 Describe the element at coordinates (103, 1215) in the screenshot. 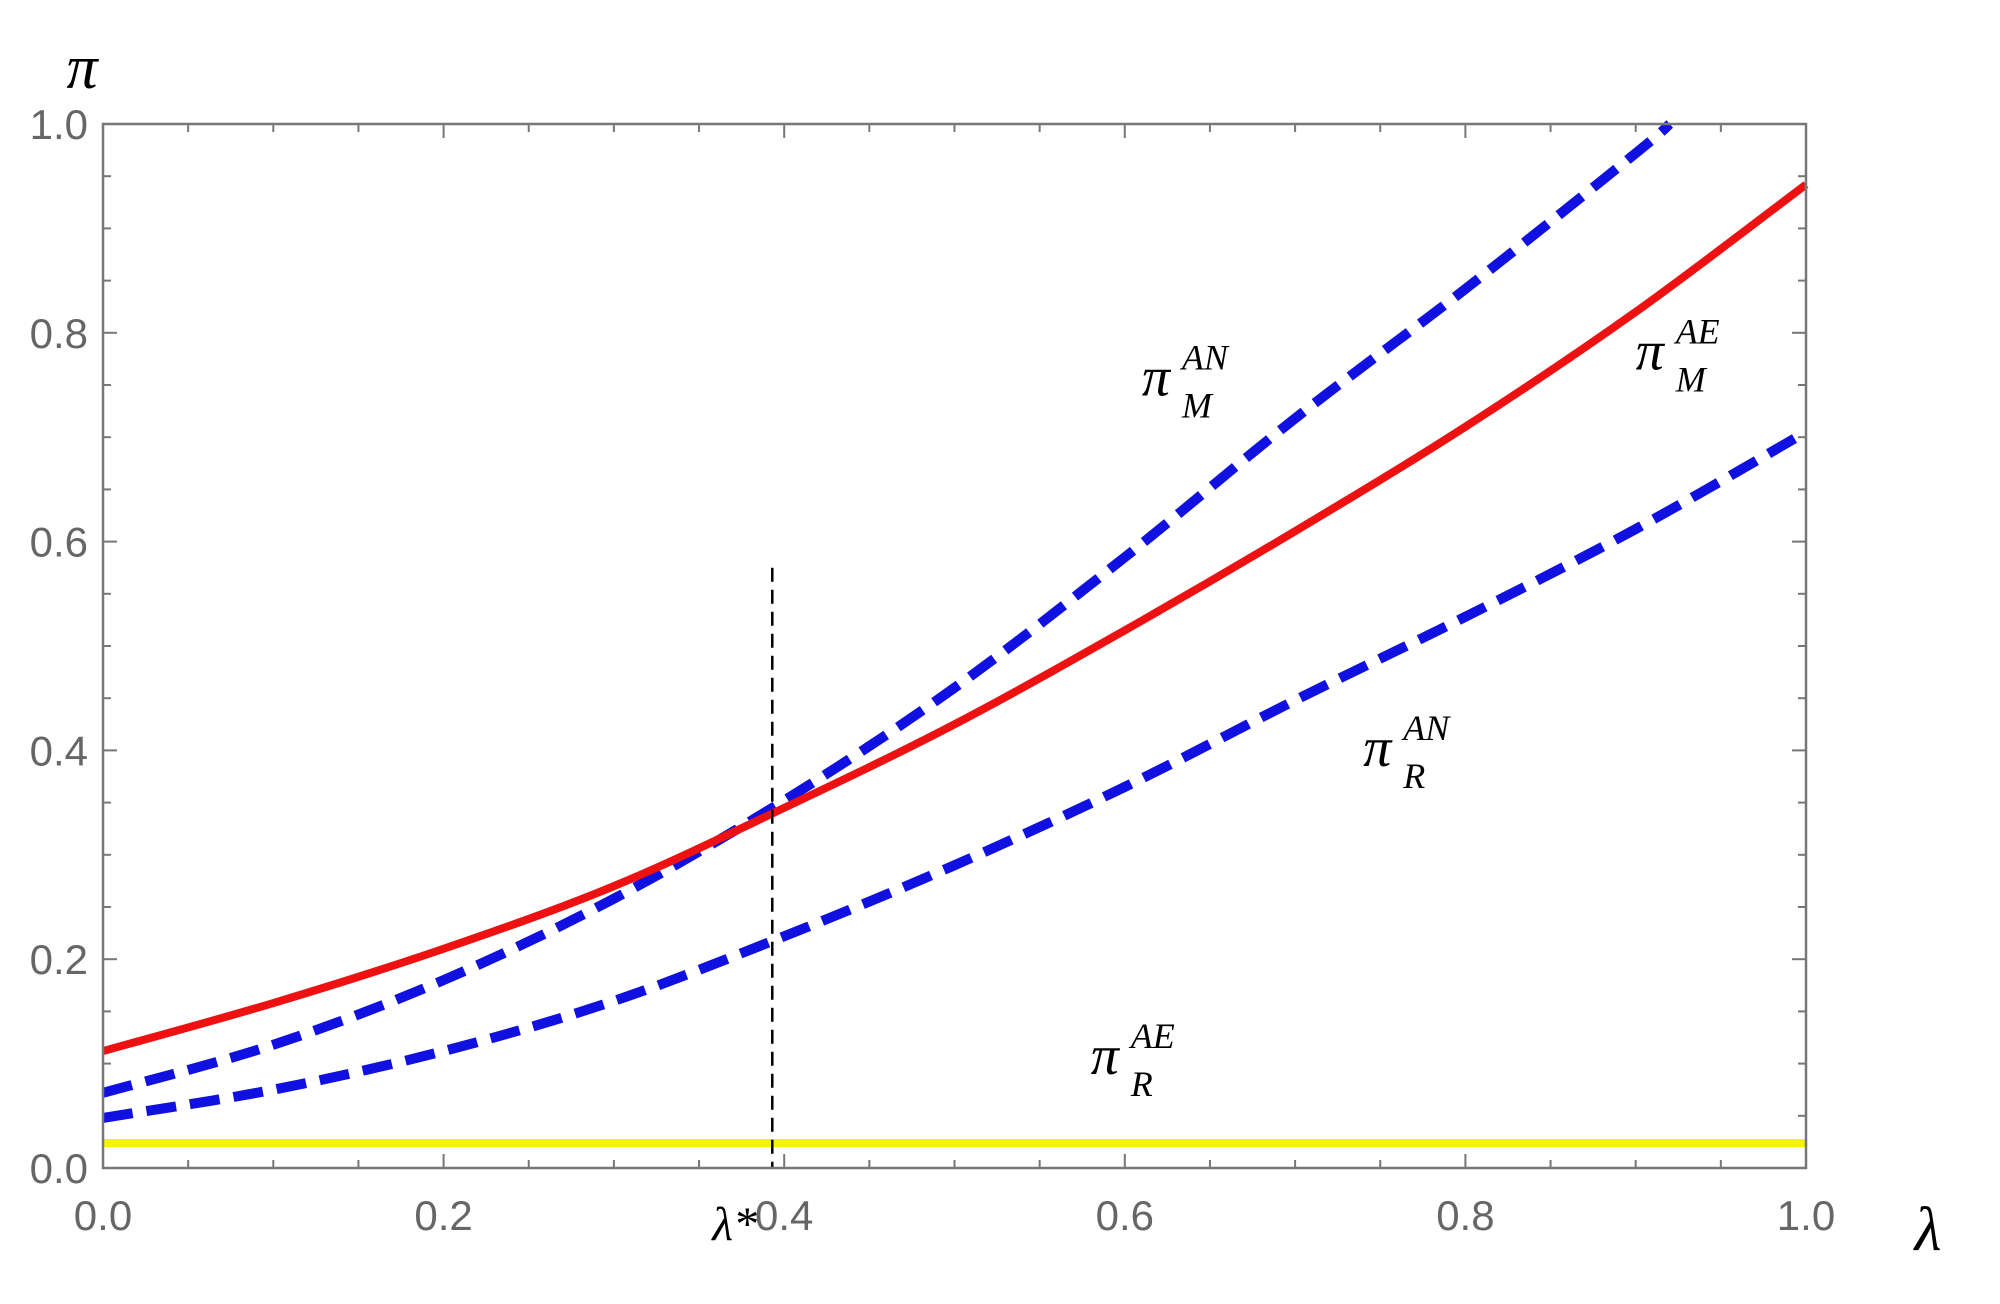

I see `x-tick-label: 0.0` at that location.